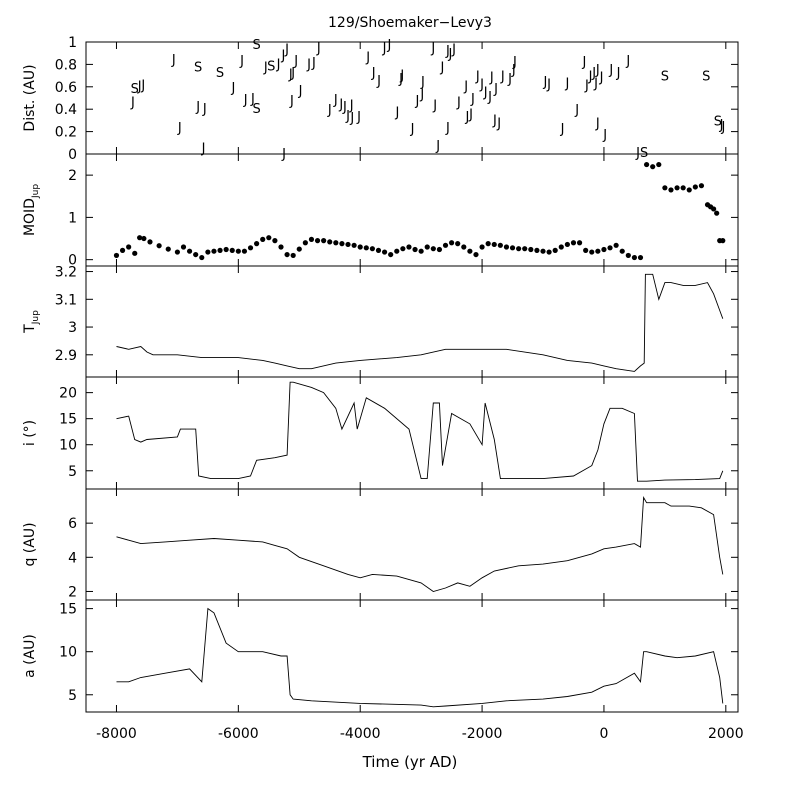 The width and height of the screenshot is (797, 797). What do you see at coordinates (66, 88) in the screenshot?
I see `y-tick-label: 0.6` at bounding box center [66, 88].